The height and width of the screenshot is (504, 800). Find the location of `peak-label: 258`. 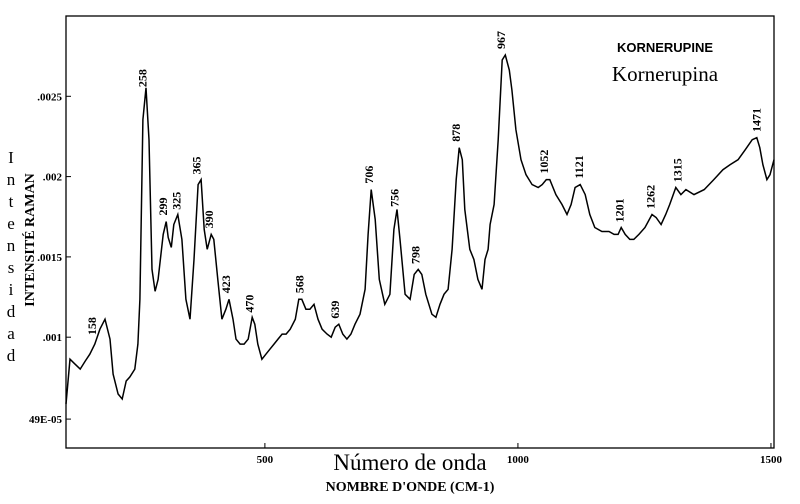

peak-label: 258 is located at coordinates (142, 78).